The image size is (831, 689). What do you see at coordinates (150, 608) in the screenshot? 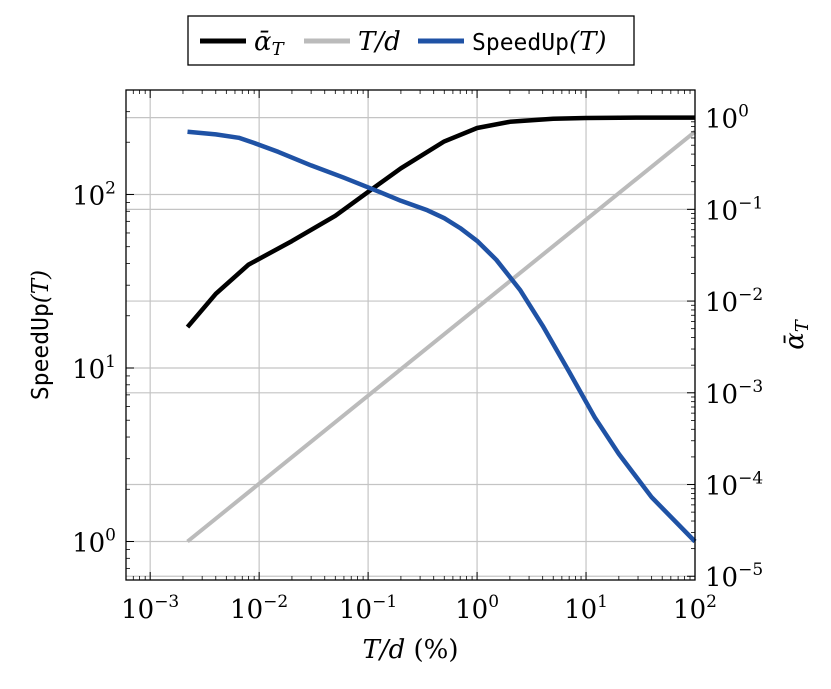
I see `x-tick-label: 10⁻³` at bounding box center [150, 608].